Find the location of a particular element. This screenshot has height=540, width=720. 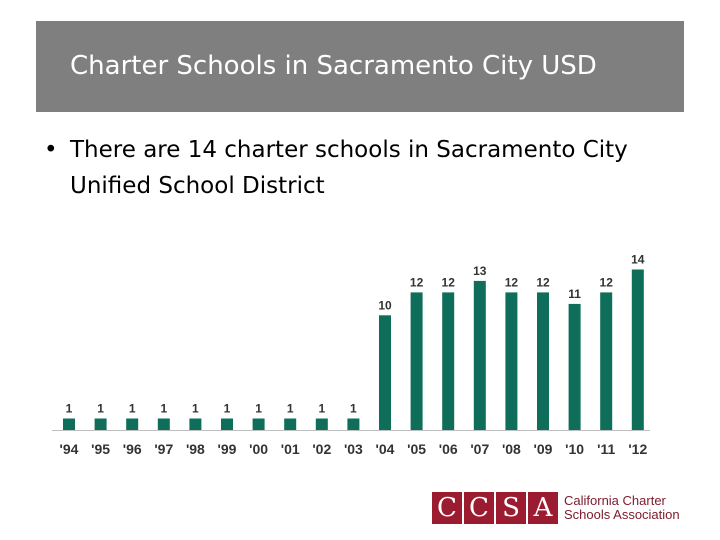

data-label: 11 is located at coordinates (574, 294).